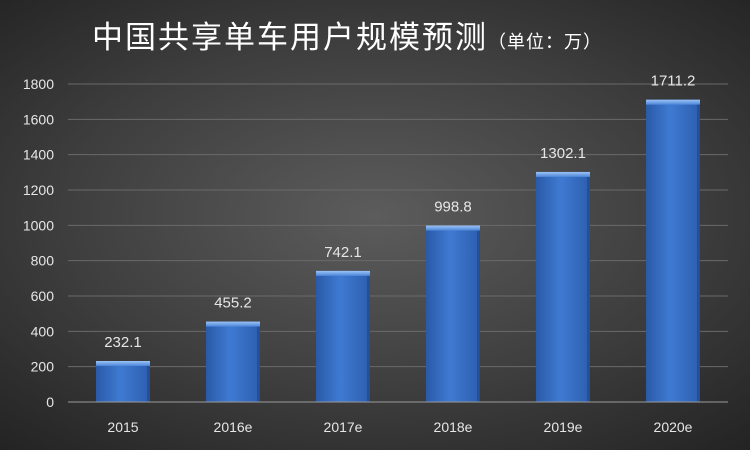 This screenshot has width=750, height=450. Describe the element at coordinates (453, 427) in the screenshot. I see `x-tick-label: 2018e` at that location.